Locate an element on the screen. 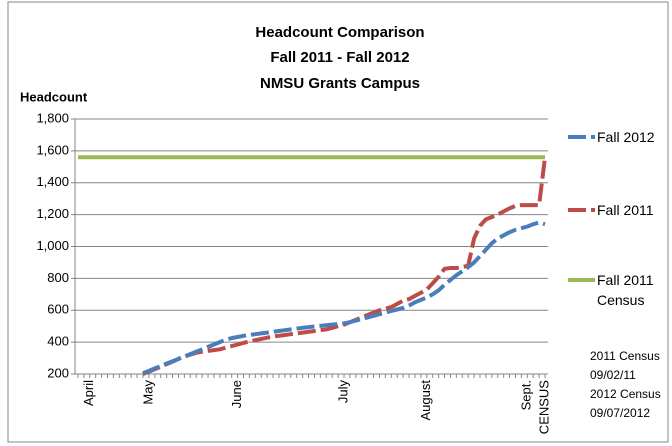 This screenshot has height=446, width=672. y-tick-label: 800 is located at coordinates (58, 277).